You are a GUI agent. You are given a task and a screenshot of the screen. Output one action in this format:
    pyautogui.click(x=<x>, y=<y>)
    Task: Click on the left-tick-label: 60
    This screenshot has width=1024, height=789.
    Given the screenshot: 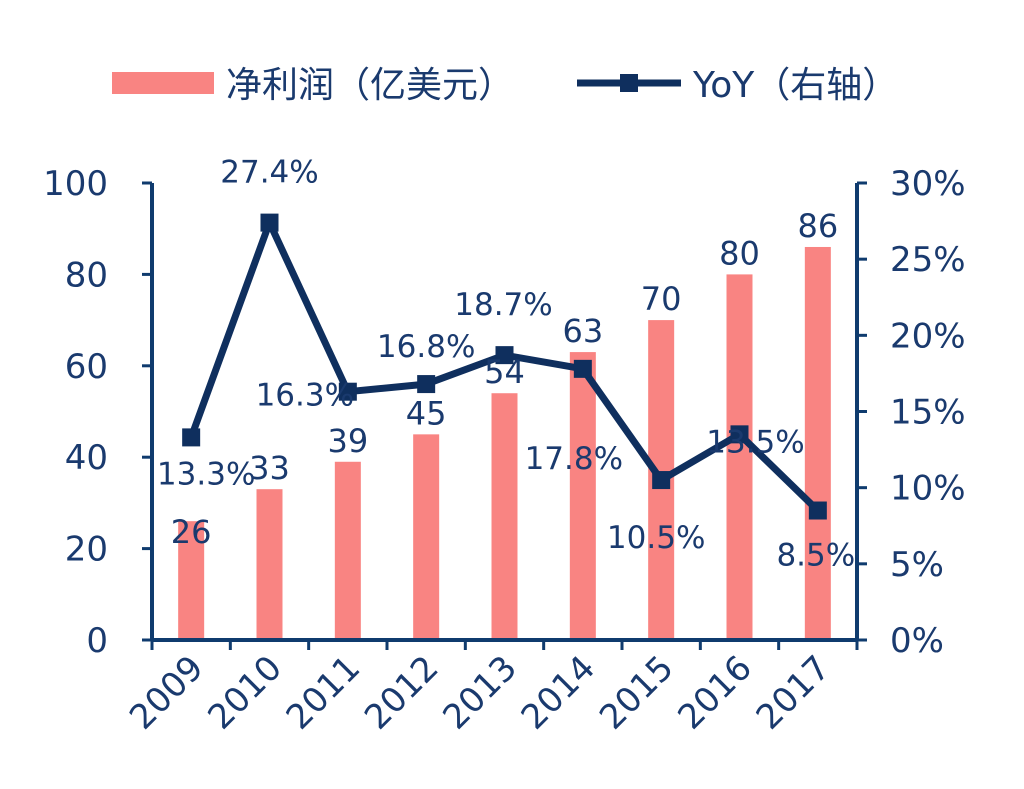 What is the action you would take?
    pyautogui.click(x=86, y=367)
    